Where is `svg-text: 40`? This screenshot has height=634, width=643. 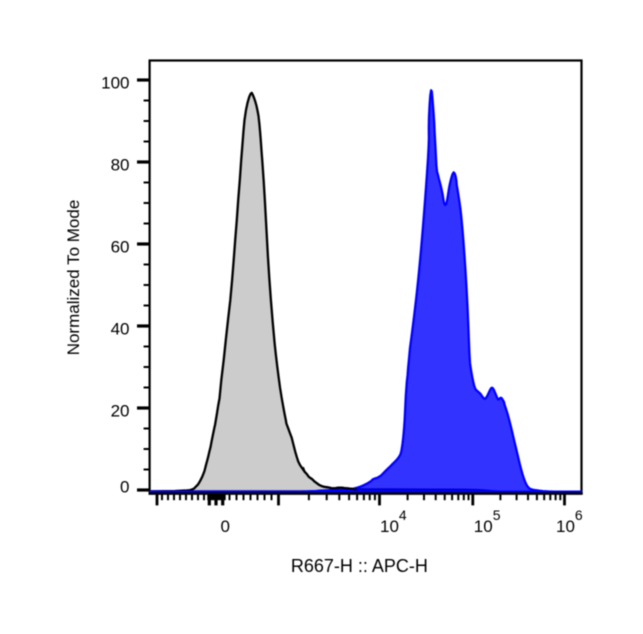 svg-text: 40 is located at coordinates (120, 329).